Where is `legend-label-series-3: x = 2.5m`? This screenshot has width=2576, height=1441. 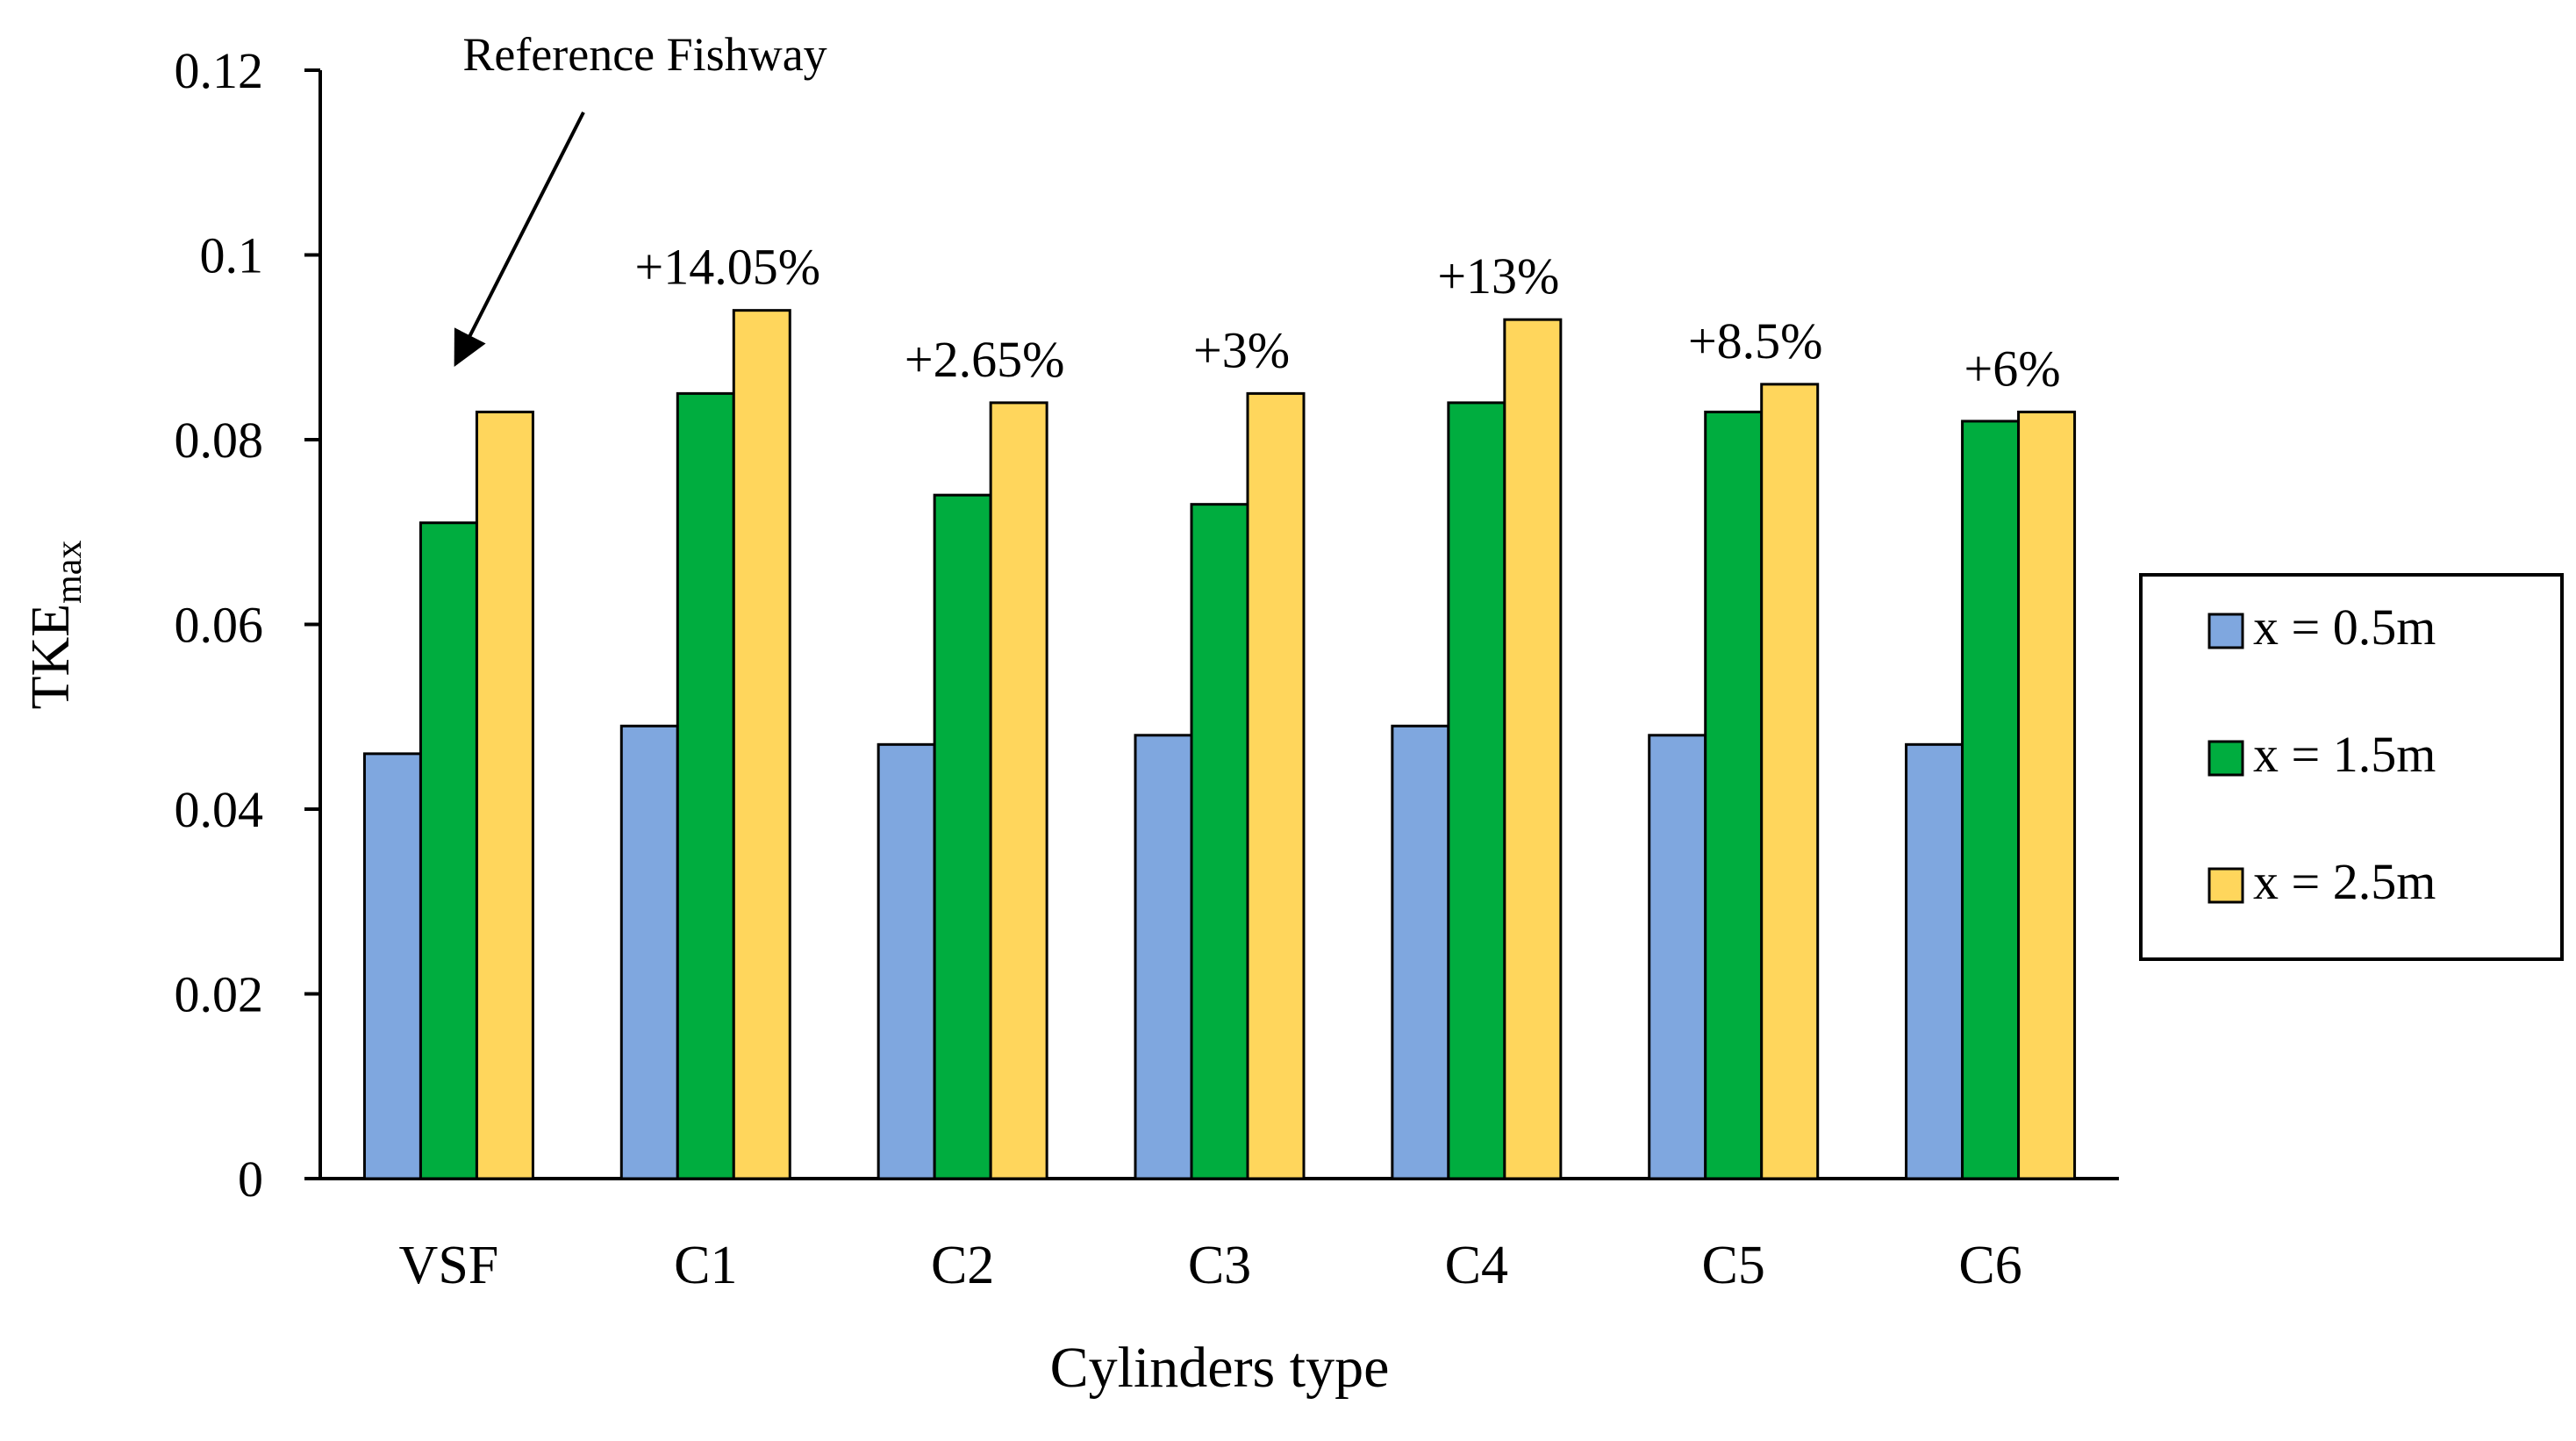 legend-label-series-3: x = 2.5m is located at coordinates (2344, 881).